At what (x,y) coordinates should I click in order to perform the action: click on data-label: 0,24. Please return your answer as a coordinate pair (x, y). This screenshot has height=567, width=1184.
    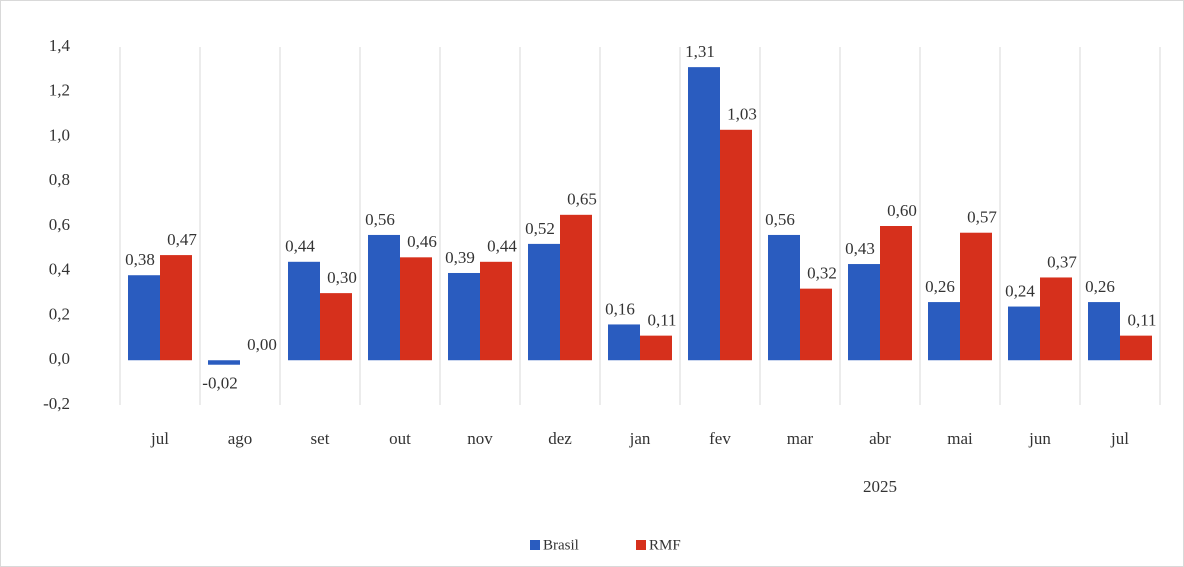
    Looking at the image, I should click on (1020, 290).